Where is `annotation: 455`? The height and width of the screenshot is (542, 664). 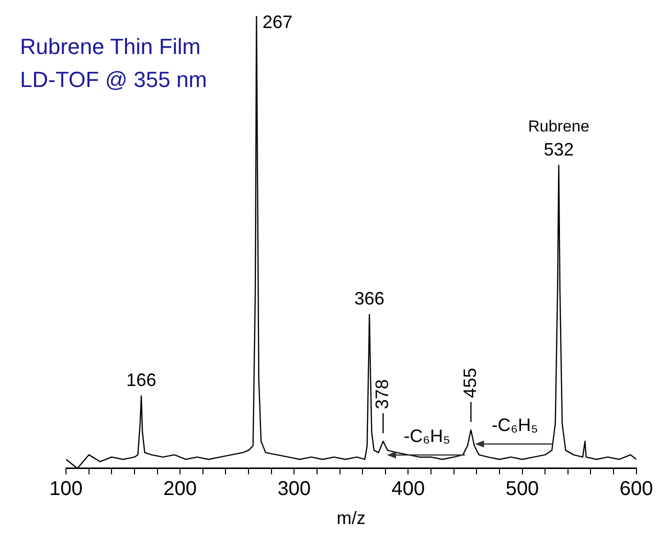
annotation: 455 is located at coordinates (470, 383).